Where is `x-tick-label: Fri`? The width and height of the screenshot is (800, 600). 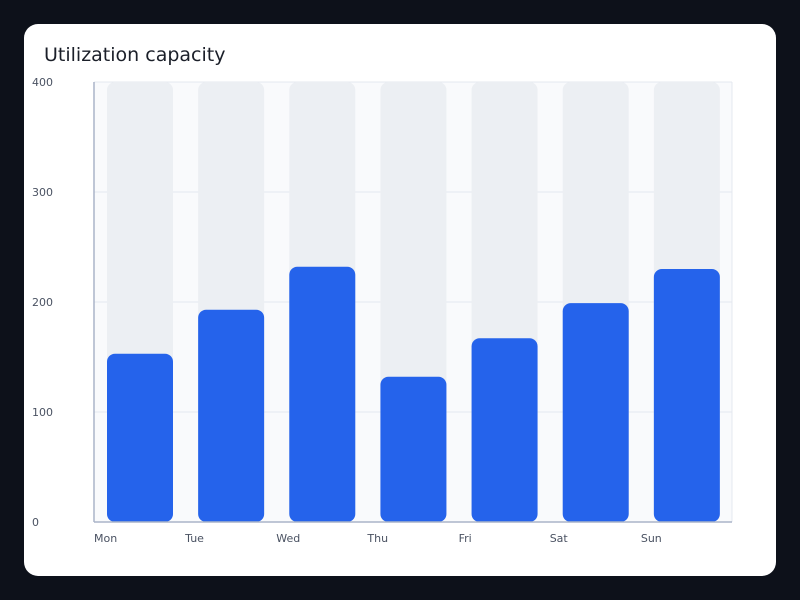
x-tick-label: Fri is located at coordinates (465, 538).